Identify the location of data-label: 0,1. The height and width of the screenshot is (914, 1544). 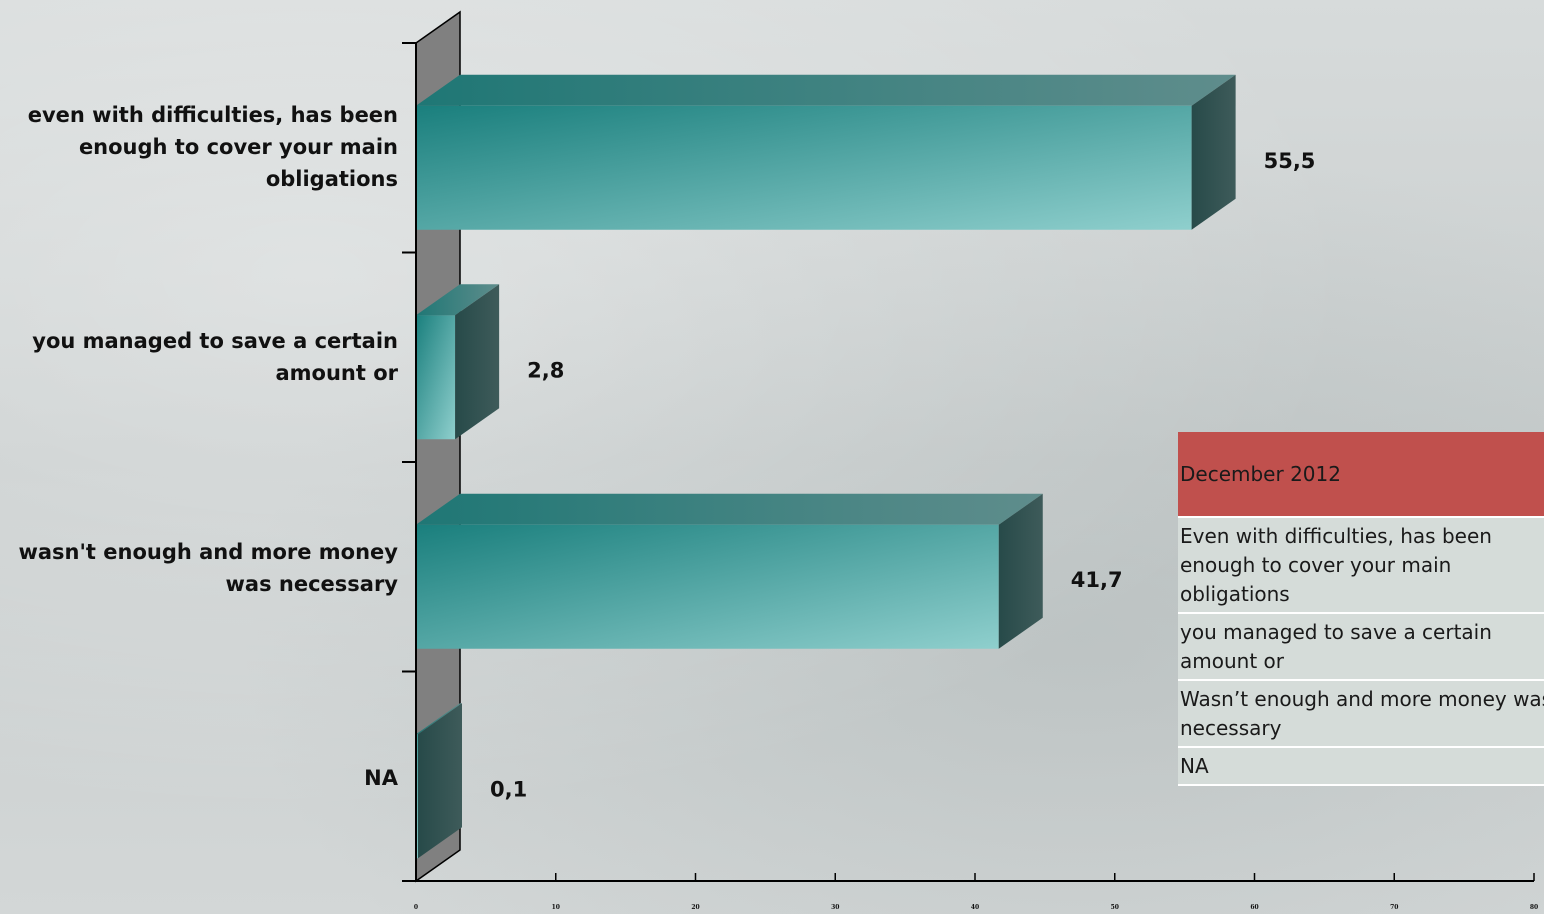
(508, 789).